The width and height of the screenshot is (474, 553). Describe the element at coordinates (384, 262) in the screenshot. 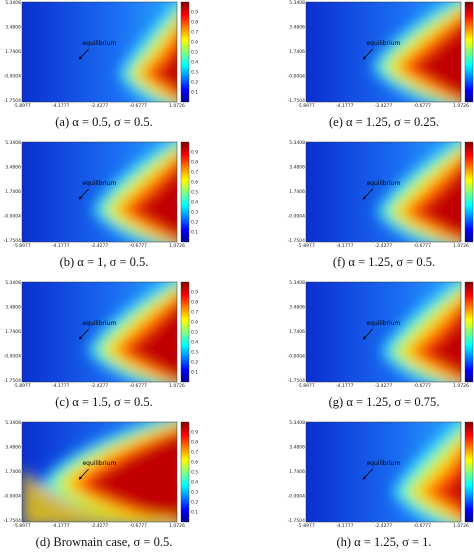

I see `caption: (f) α = 1.25, σ = 0.5.` at that location.